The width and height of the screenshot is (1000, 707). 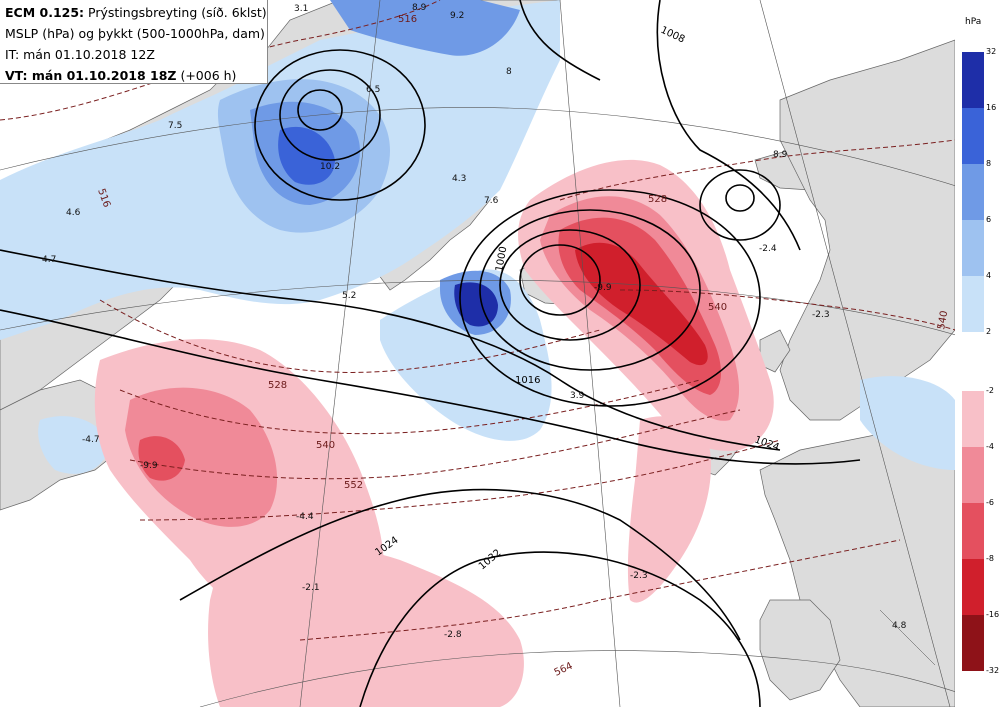 I want to click on change-value: 5.2, so click(x=349, y=296).